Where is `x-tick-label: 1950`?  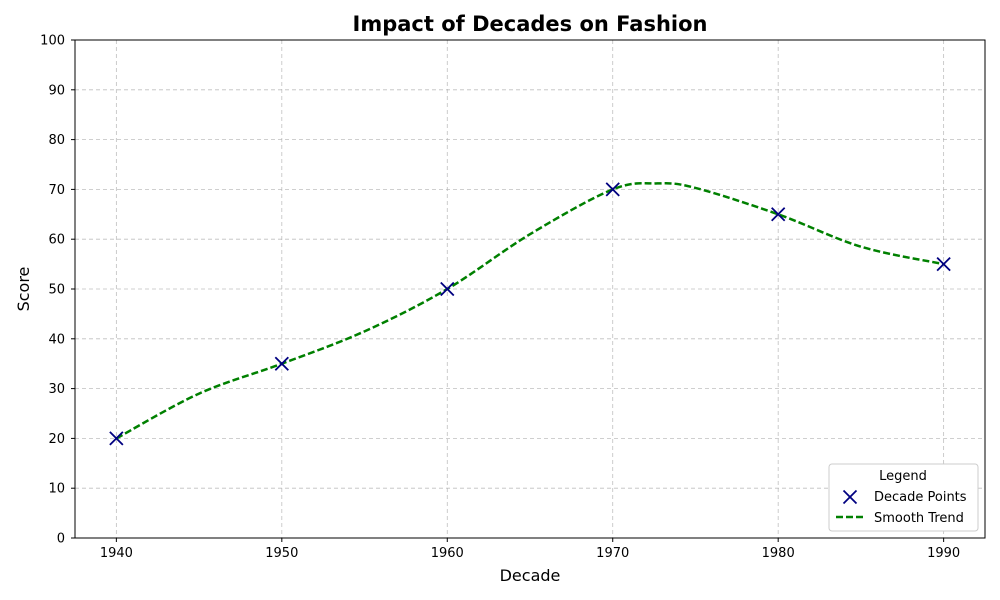
x-tick-label: 1950 is located at coordinates (281, 553).